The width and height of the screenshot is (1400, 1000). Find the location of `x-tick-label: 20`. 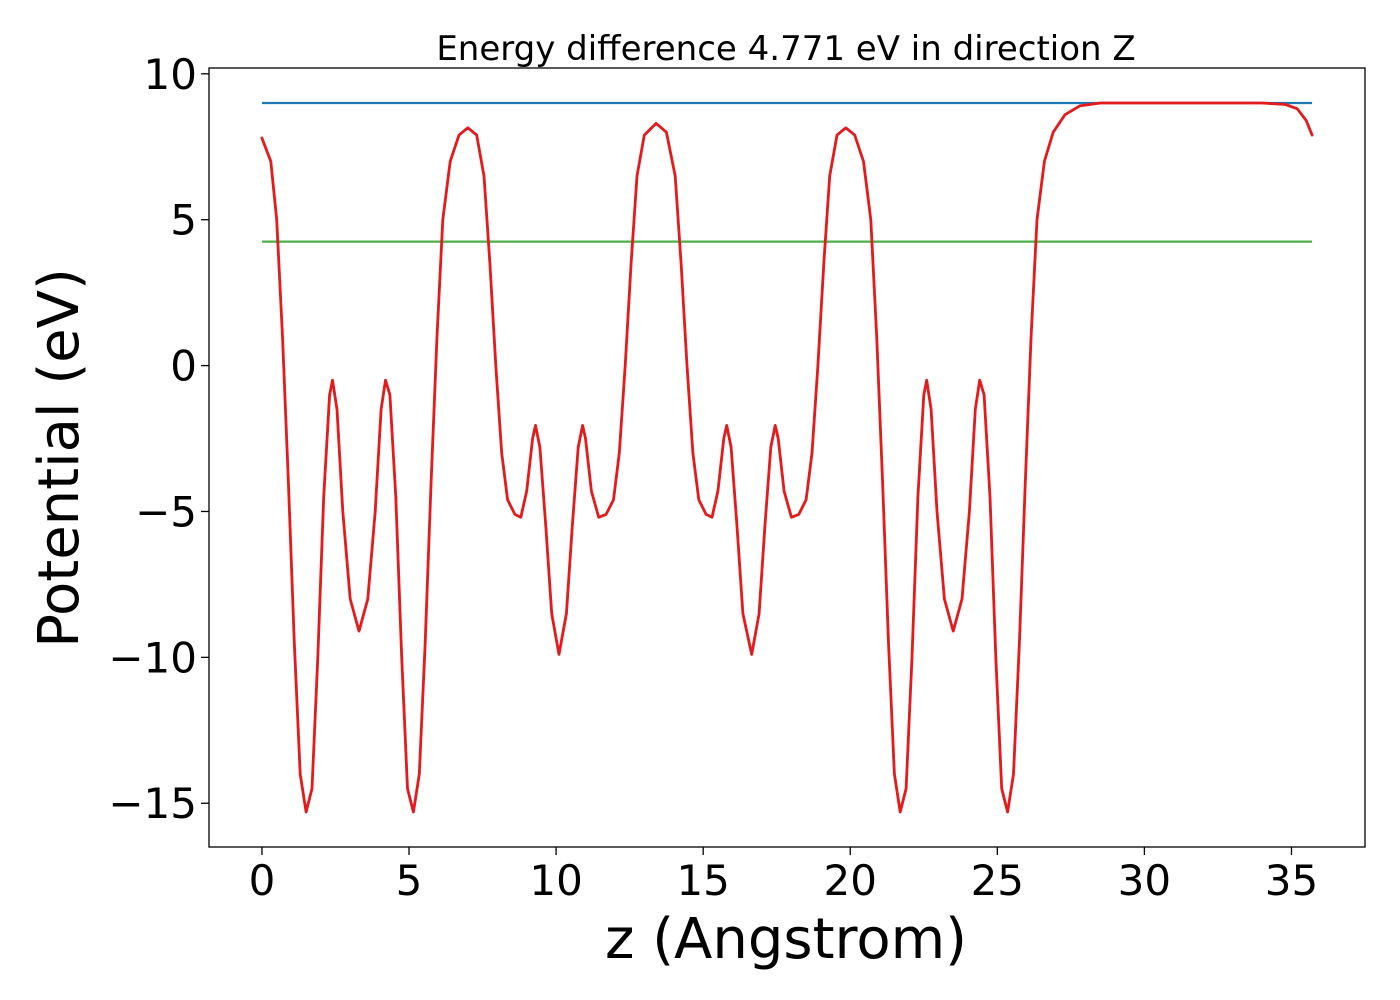

x-tick-label: 20 is located at coordinates (850, 880).